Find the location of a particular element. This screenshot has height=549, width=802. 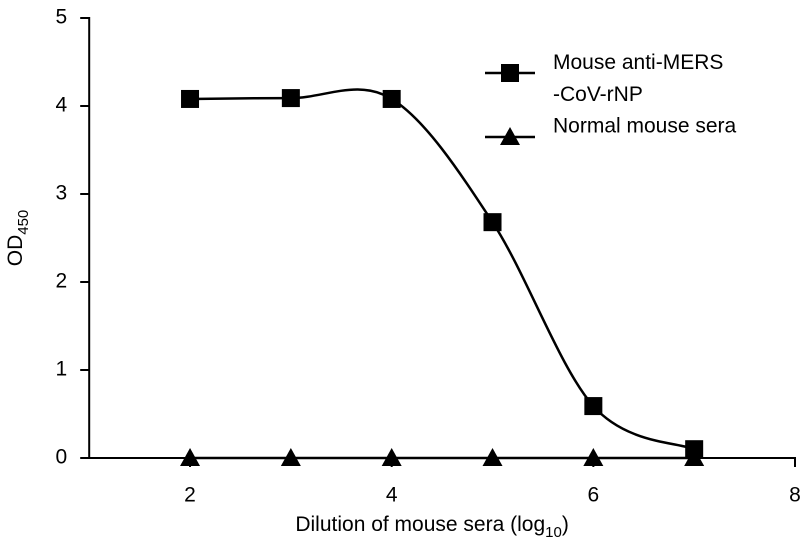

y-axis-label-part: 450 is located at coordinates (23, 222).